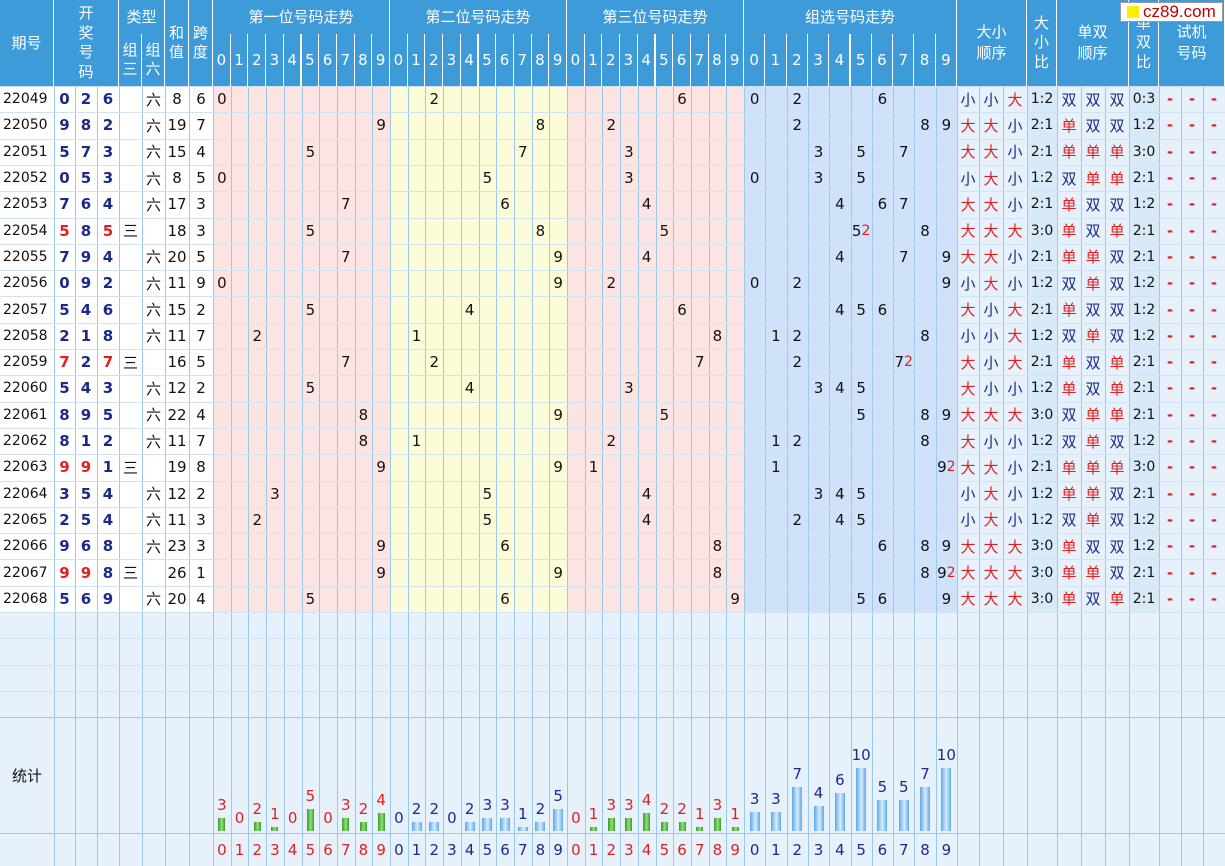 This screenshot has height=866, width=1225. What do you see at coordinates (1171, 12) in the screenshot?
I see `site-logo: cz89.com` at bounding box center [1171, 12].